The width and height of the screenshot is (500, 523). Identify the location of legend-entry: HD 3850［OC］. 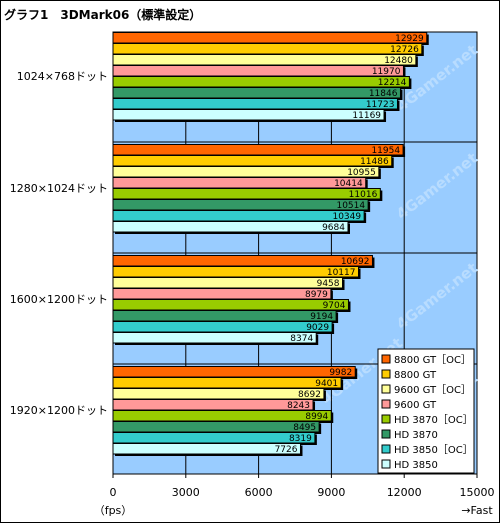
(433, 450).